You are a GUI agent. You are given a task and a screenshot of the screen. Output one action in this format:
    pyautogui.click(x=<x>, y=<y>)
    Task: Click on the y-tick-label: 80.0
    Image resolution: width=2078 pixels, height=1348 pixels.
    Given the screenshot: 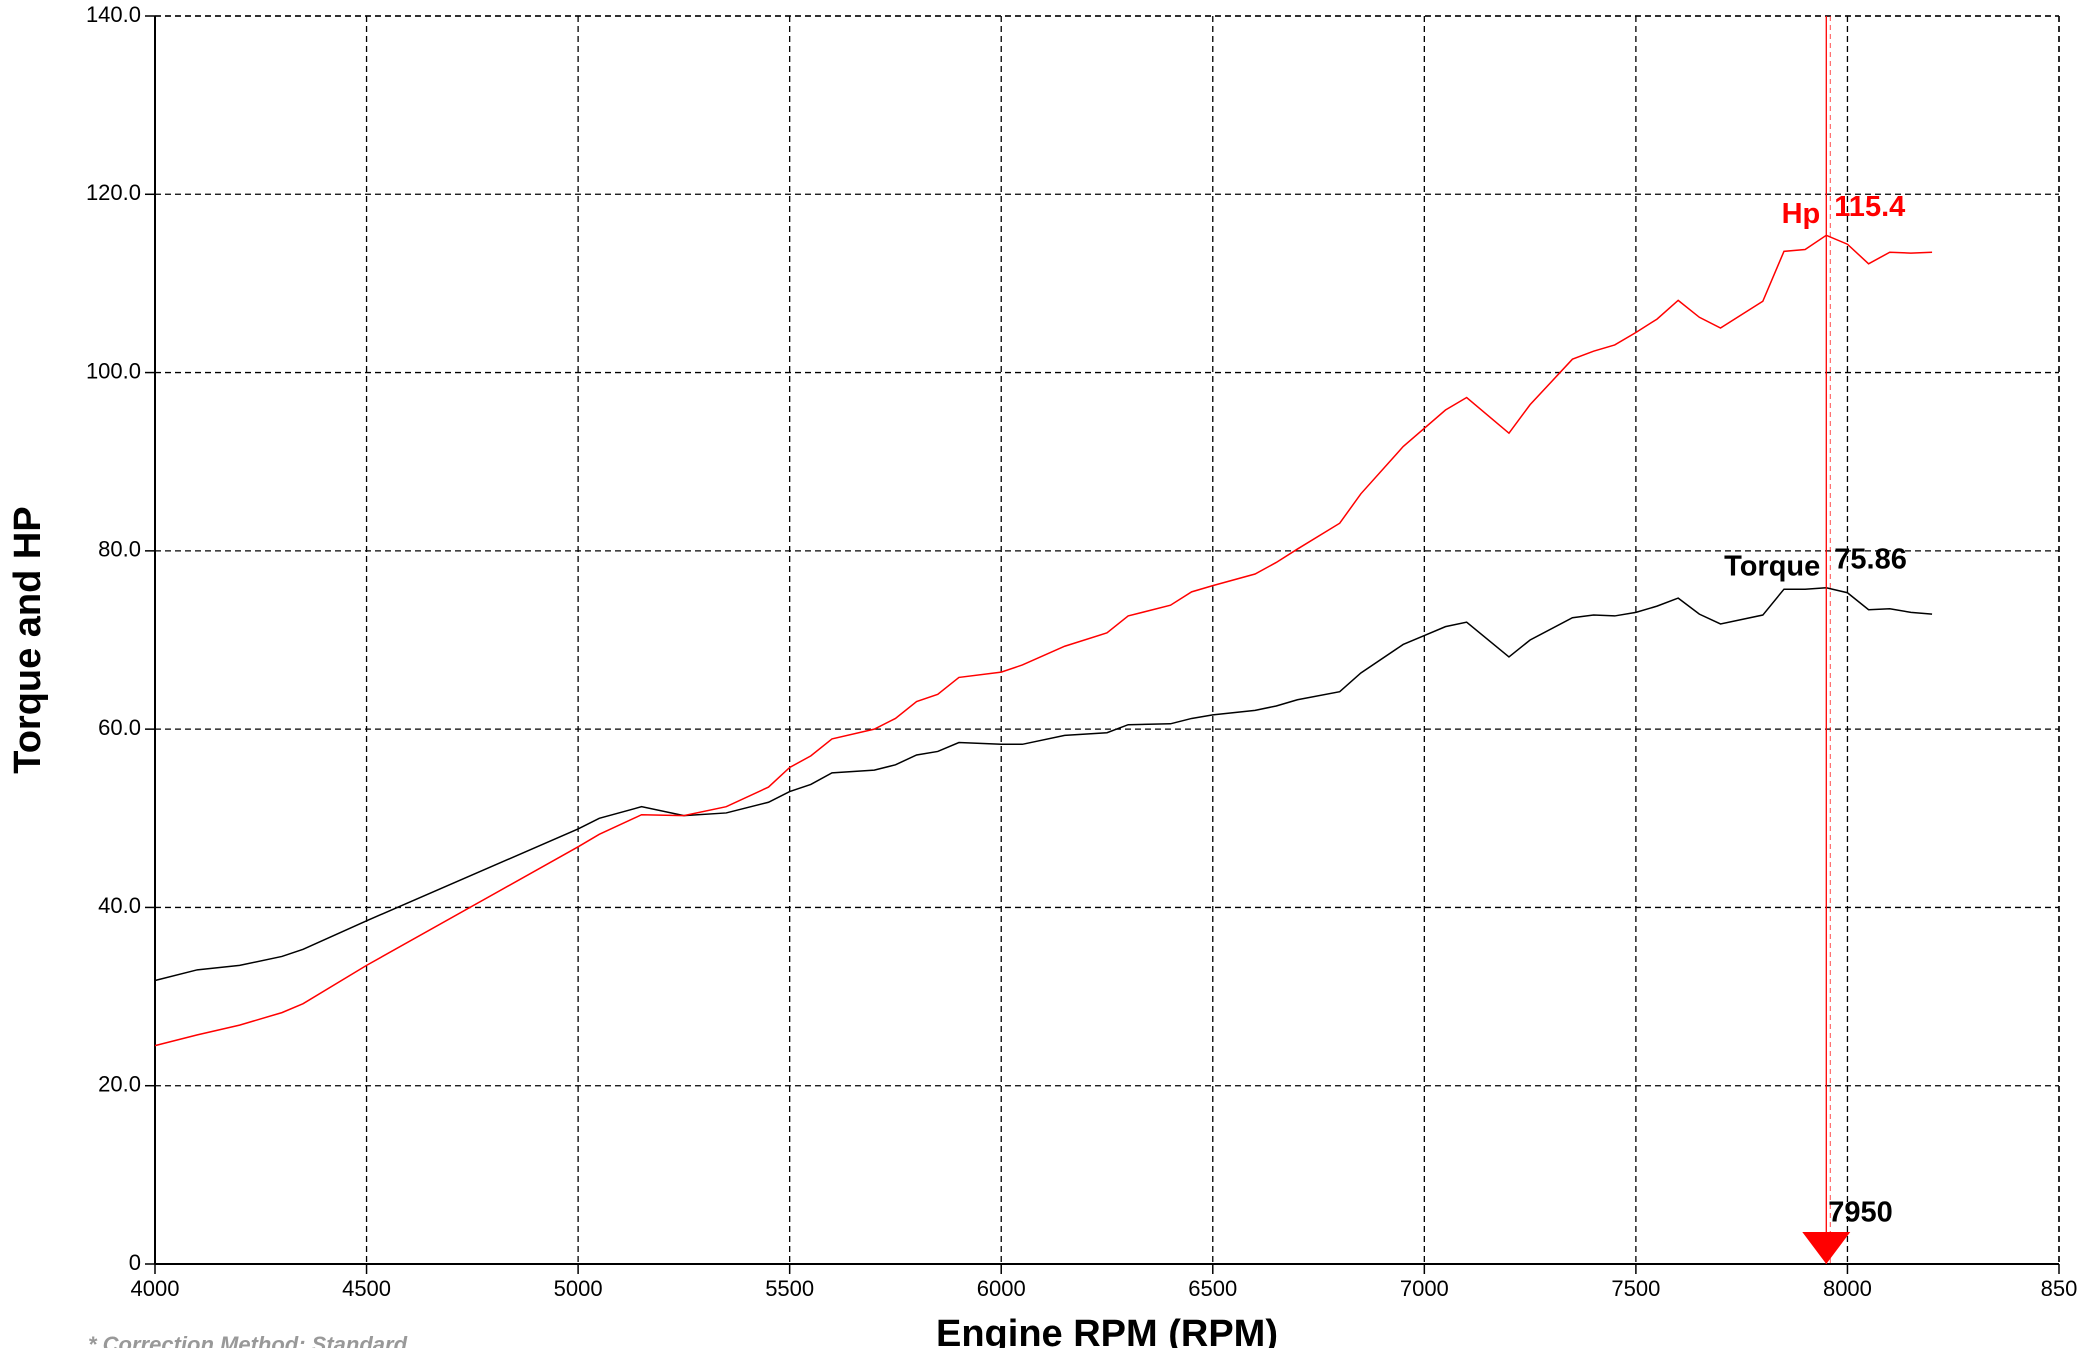 What is the action you would take?
    pyautogui.click(x=119, y=549)
    